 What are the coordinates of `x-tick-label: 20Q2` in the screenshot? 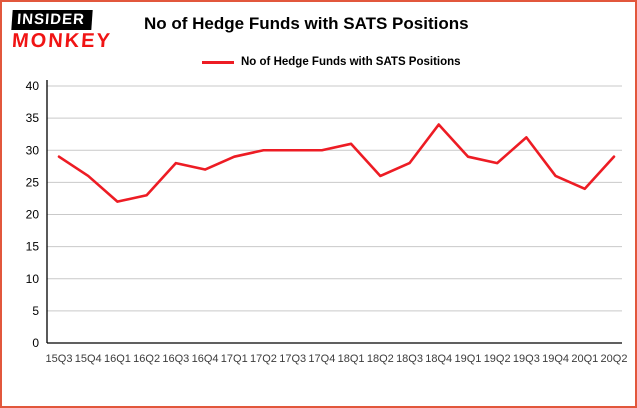 It's located at (614, 359).